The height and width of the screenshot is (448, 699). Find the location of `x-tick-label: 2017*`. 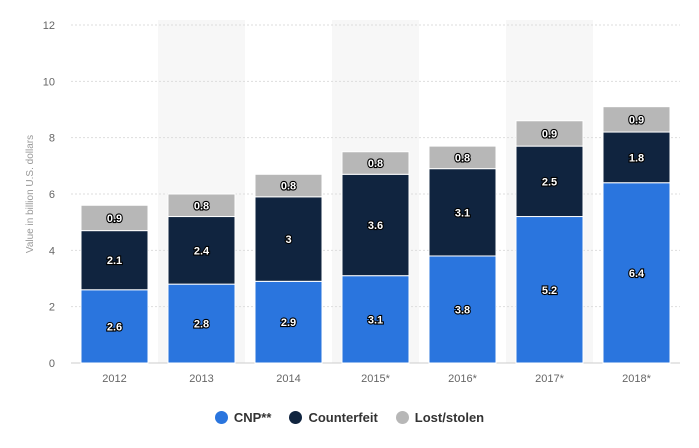

x-tick-label: 2017* is located at coordinates (549, 379).